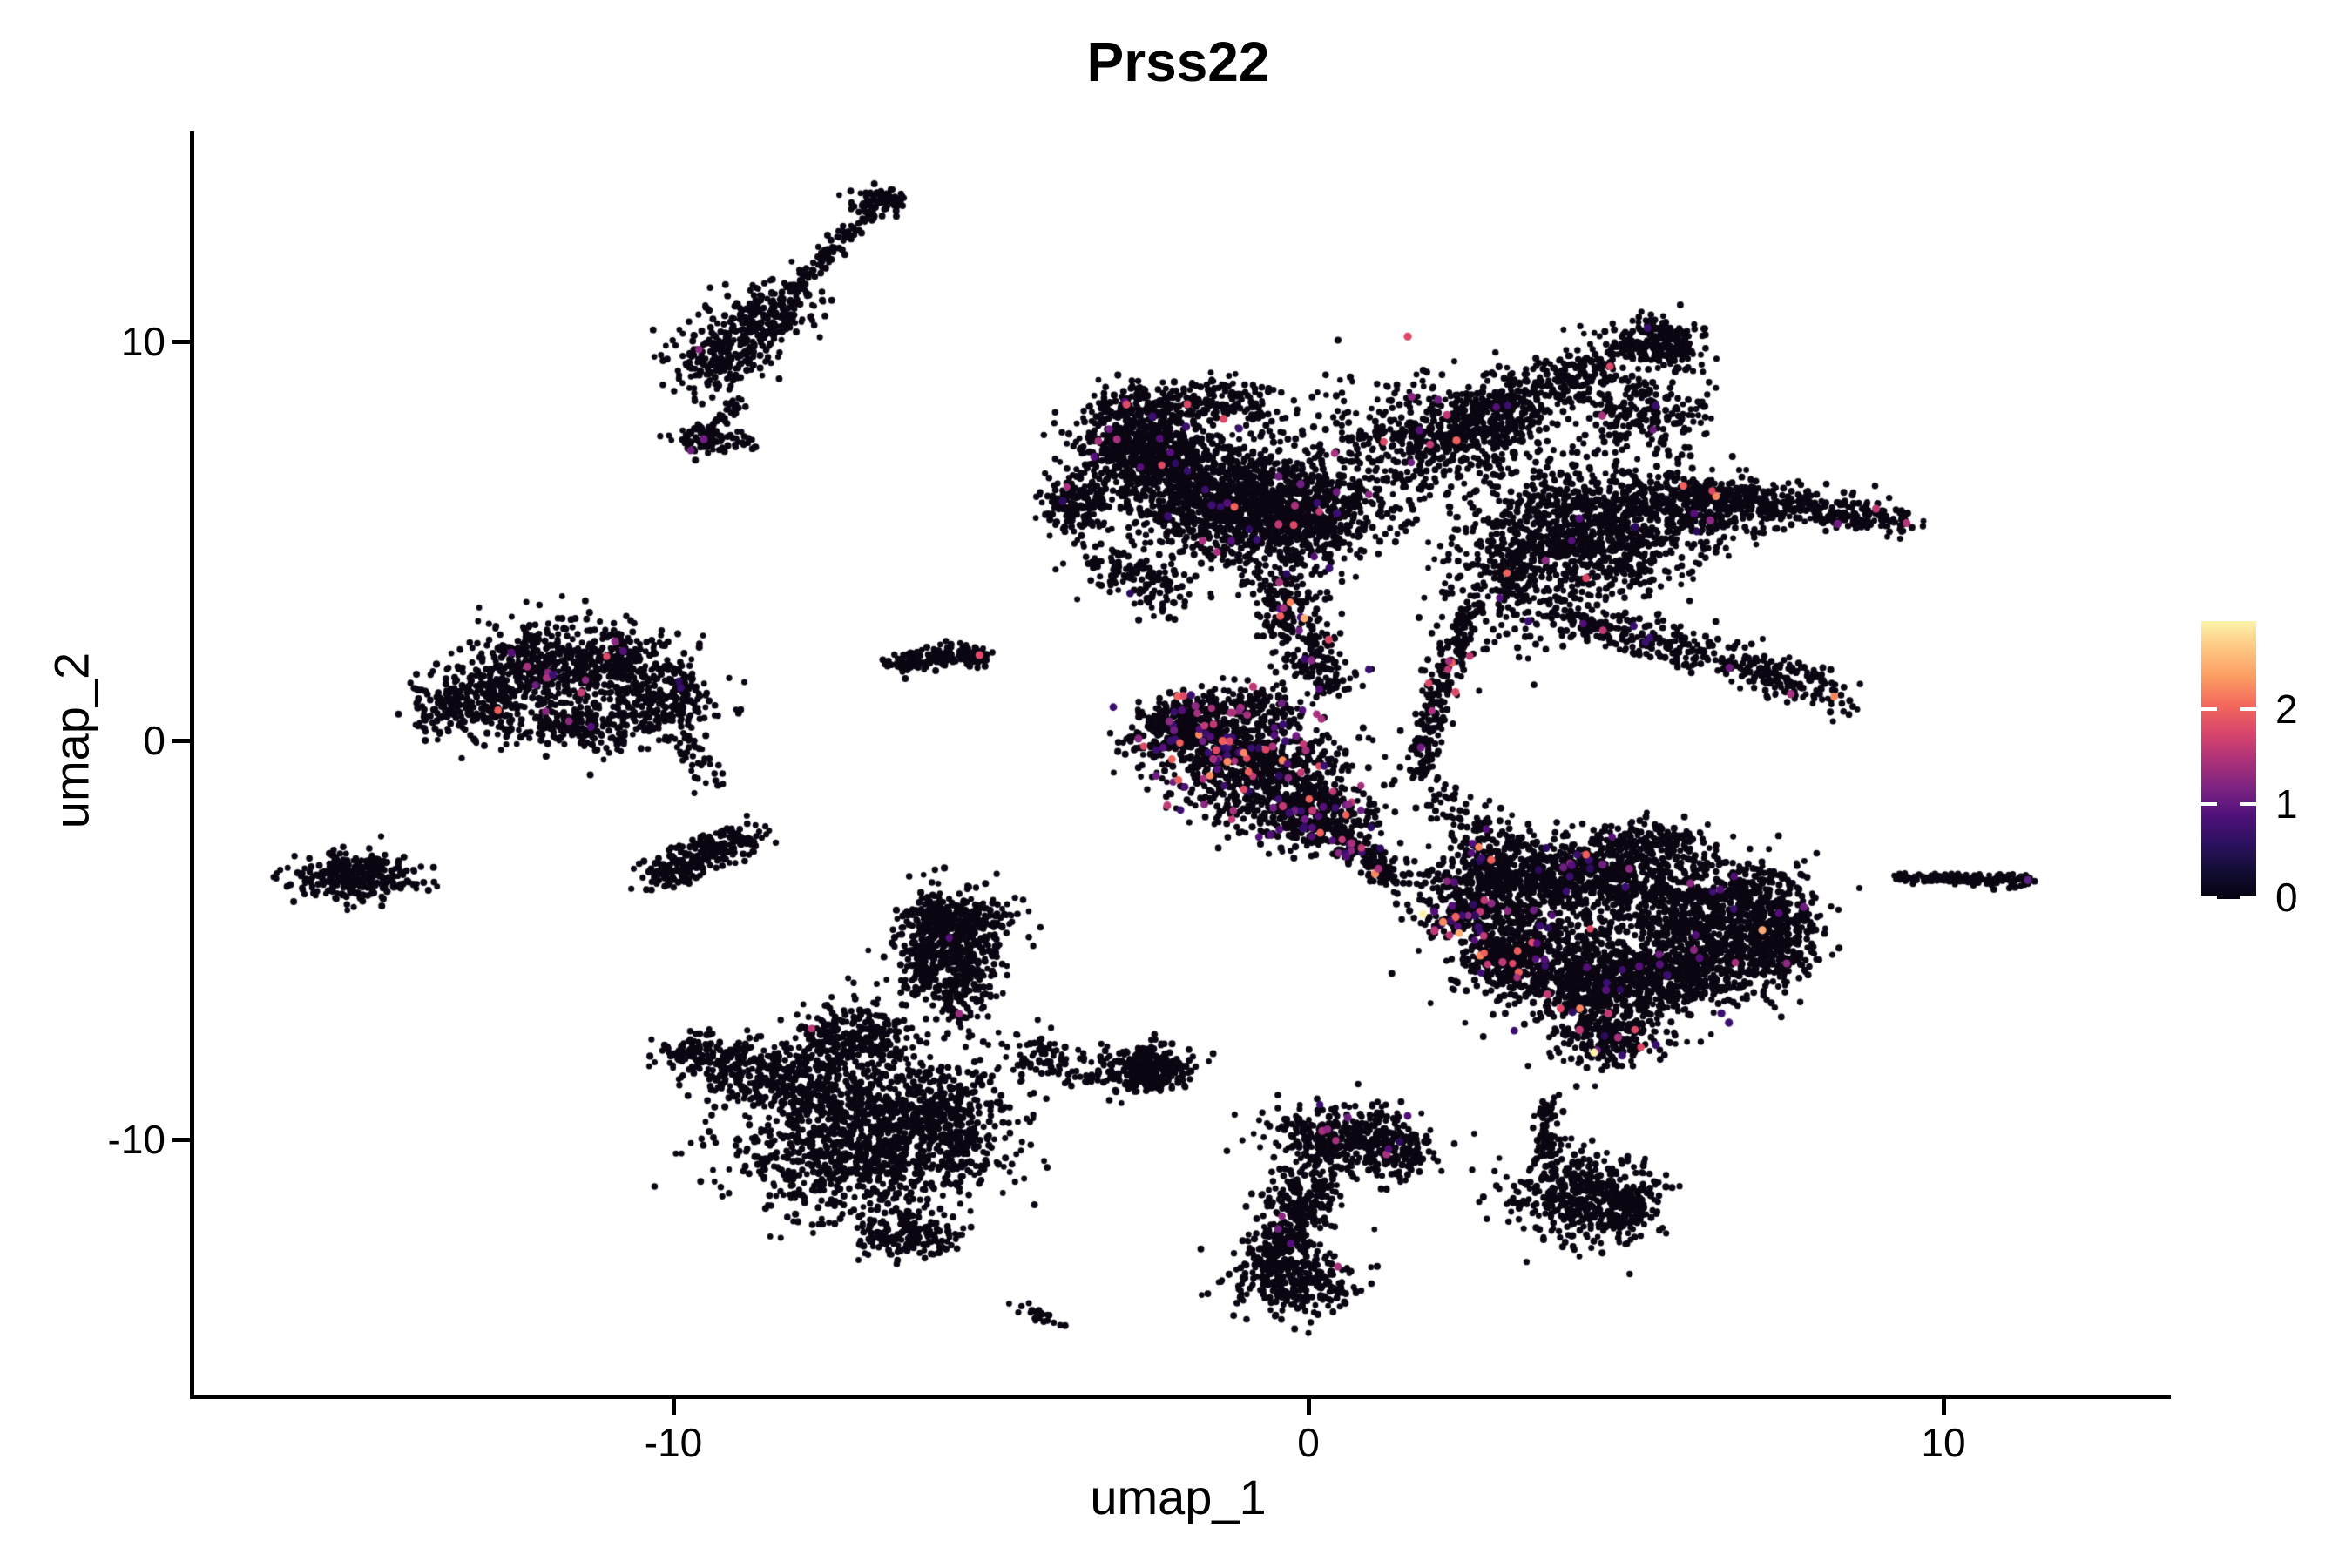 The height and width of the screenshot is (1568, 2352). What do you see at coordinates (136, 1139) in the screenshot?
I see `y-tick-label: -10` at bounding box center [136, 1139].